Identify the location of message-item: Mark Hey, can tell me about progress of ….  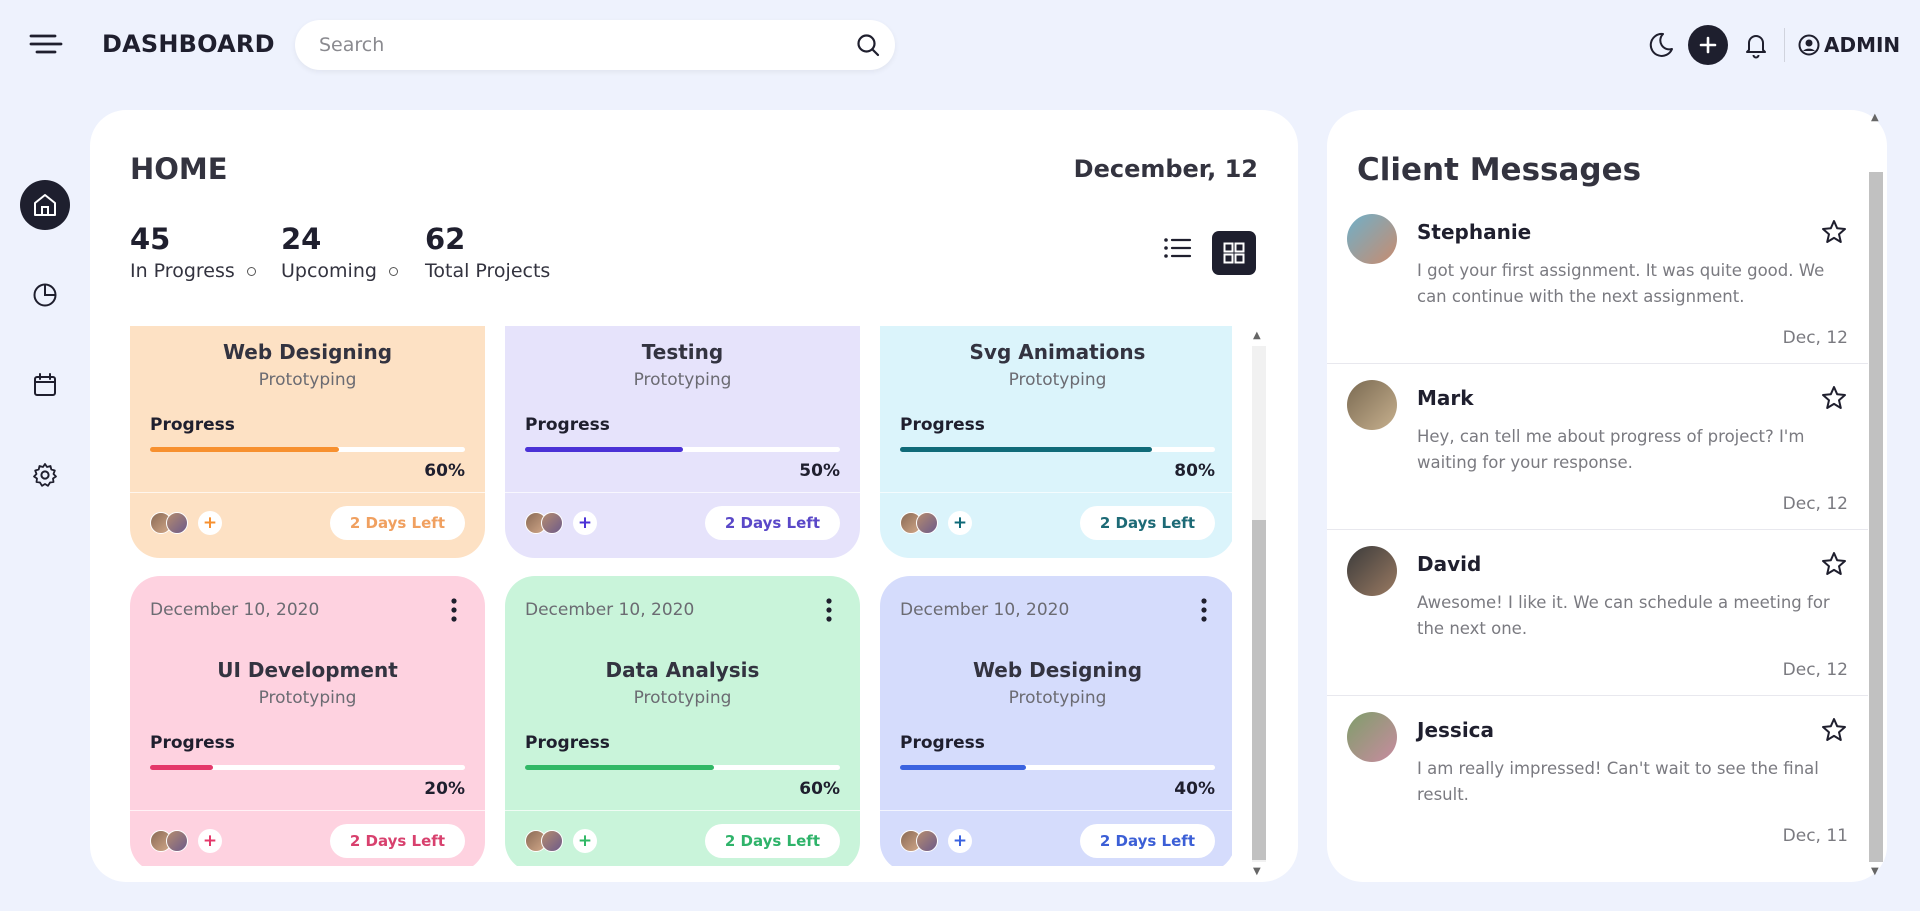
(1597, 447).